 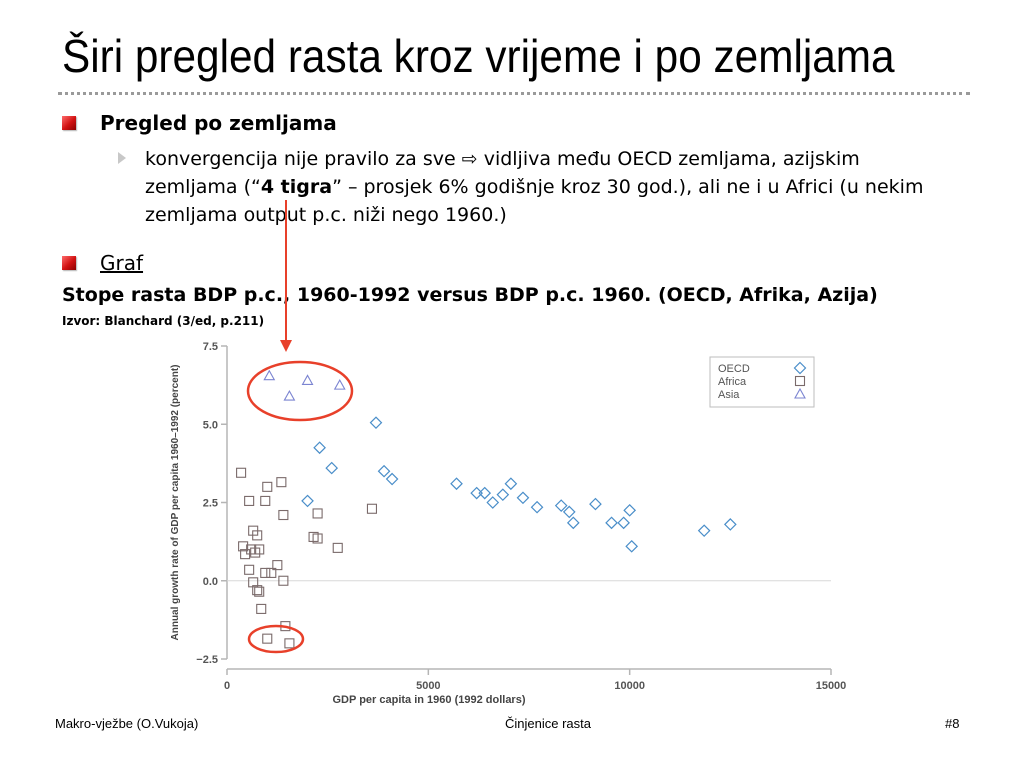 I want to click on bullet-pregled-po-zemljama: Pregled po zemljama, so click(x=218, y=123).